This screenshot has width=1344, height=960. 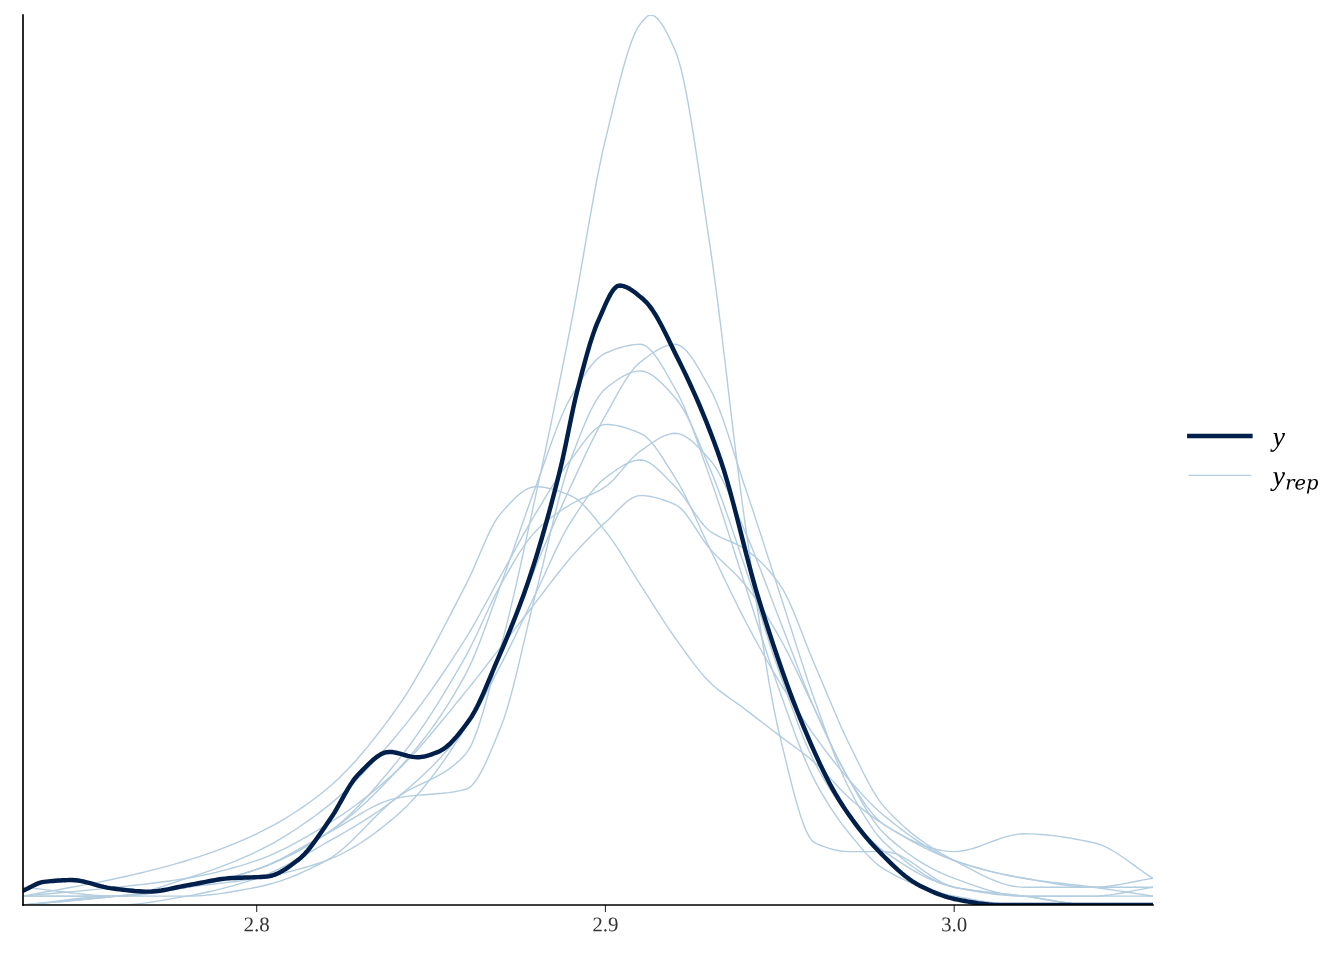 What do you see at coordinates (256, 924) in the screenshot?
I see `x-tick-label: 2.8` at bounding box center [256, 924].